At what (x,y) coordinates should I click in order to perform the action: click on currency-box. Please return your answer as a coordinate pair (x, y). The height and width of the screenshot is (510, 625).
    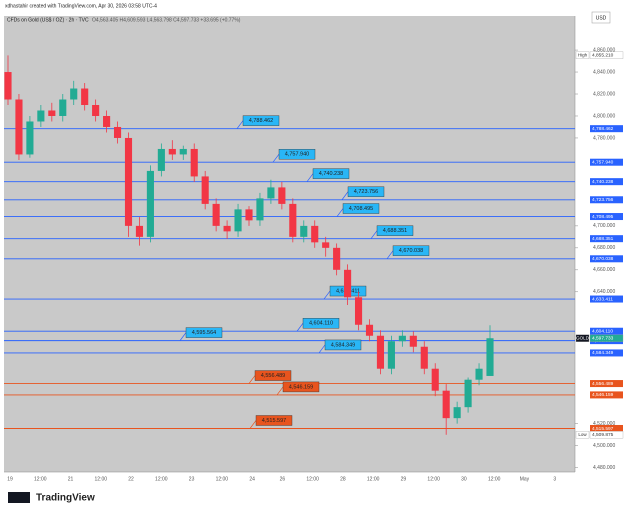
    Looking at the image, I should click on (601, 17).